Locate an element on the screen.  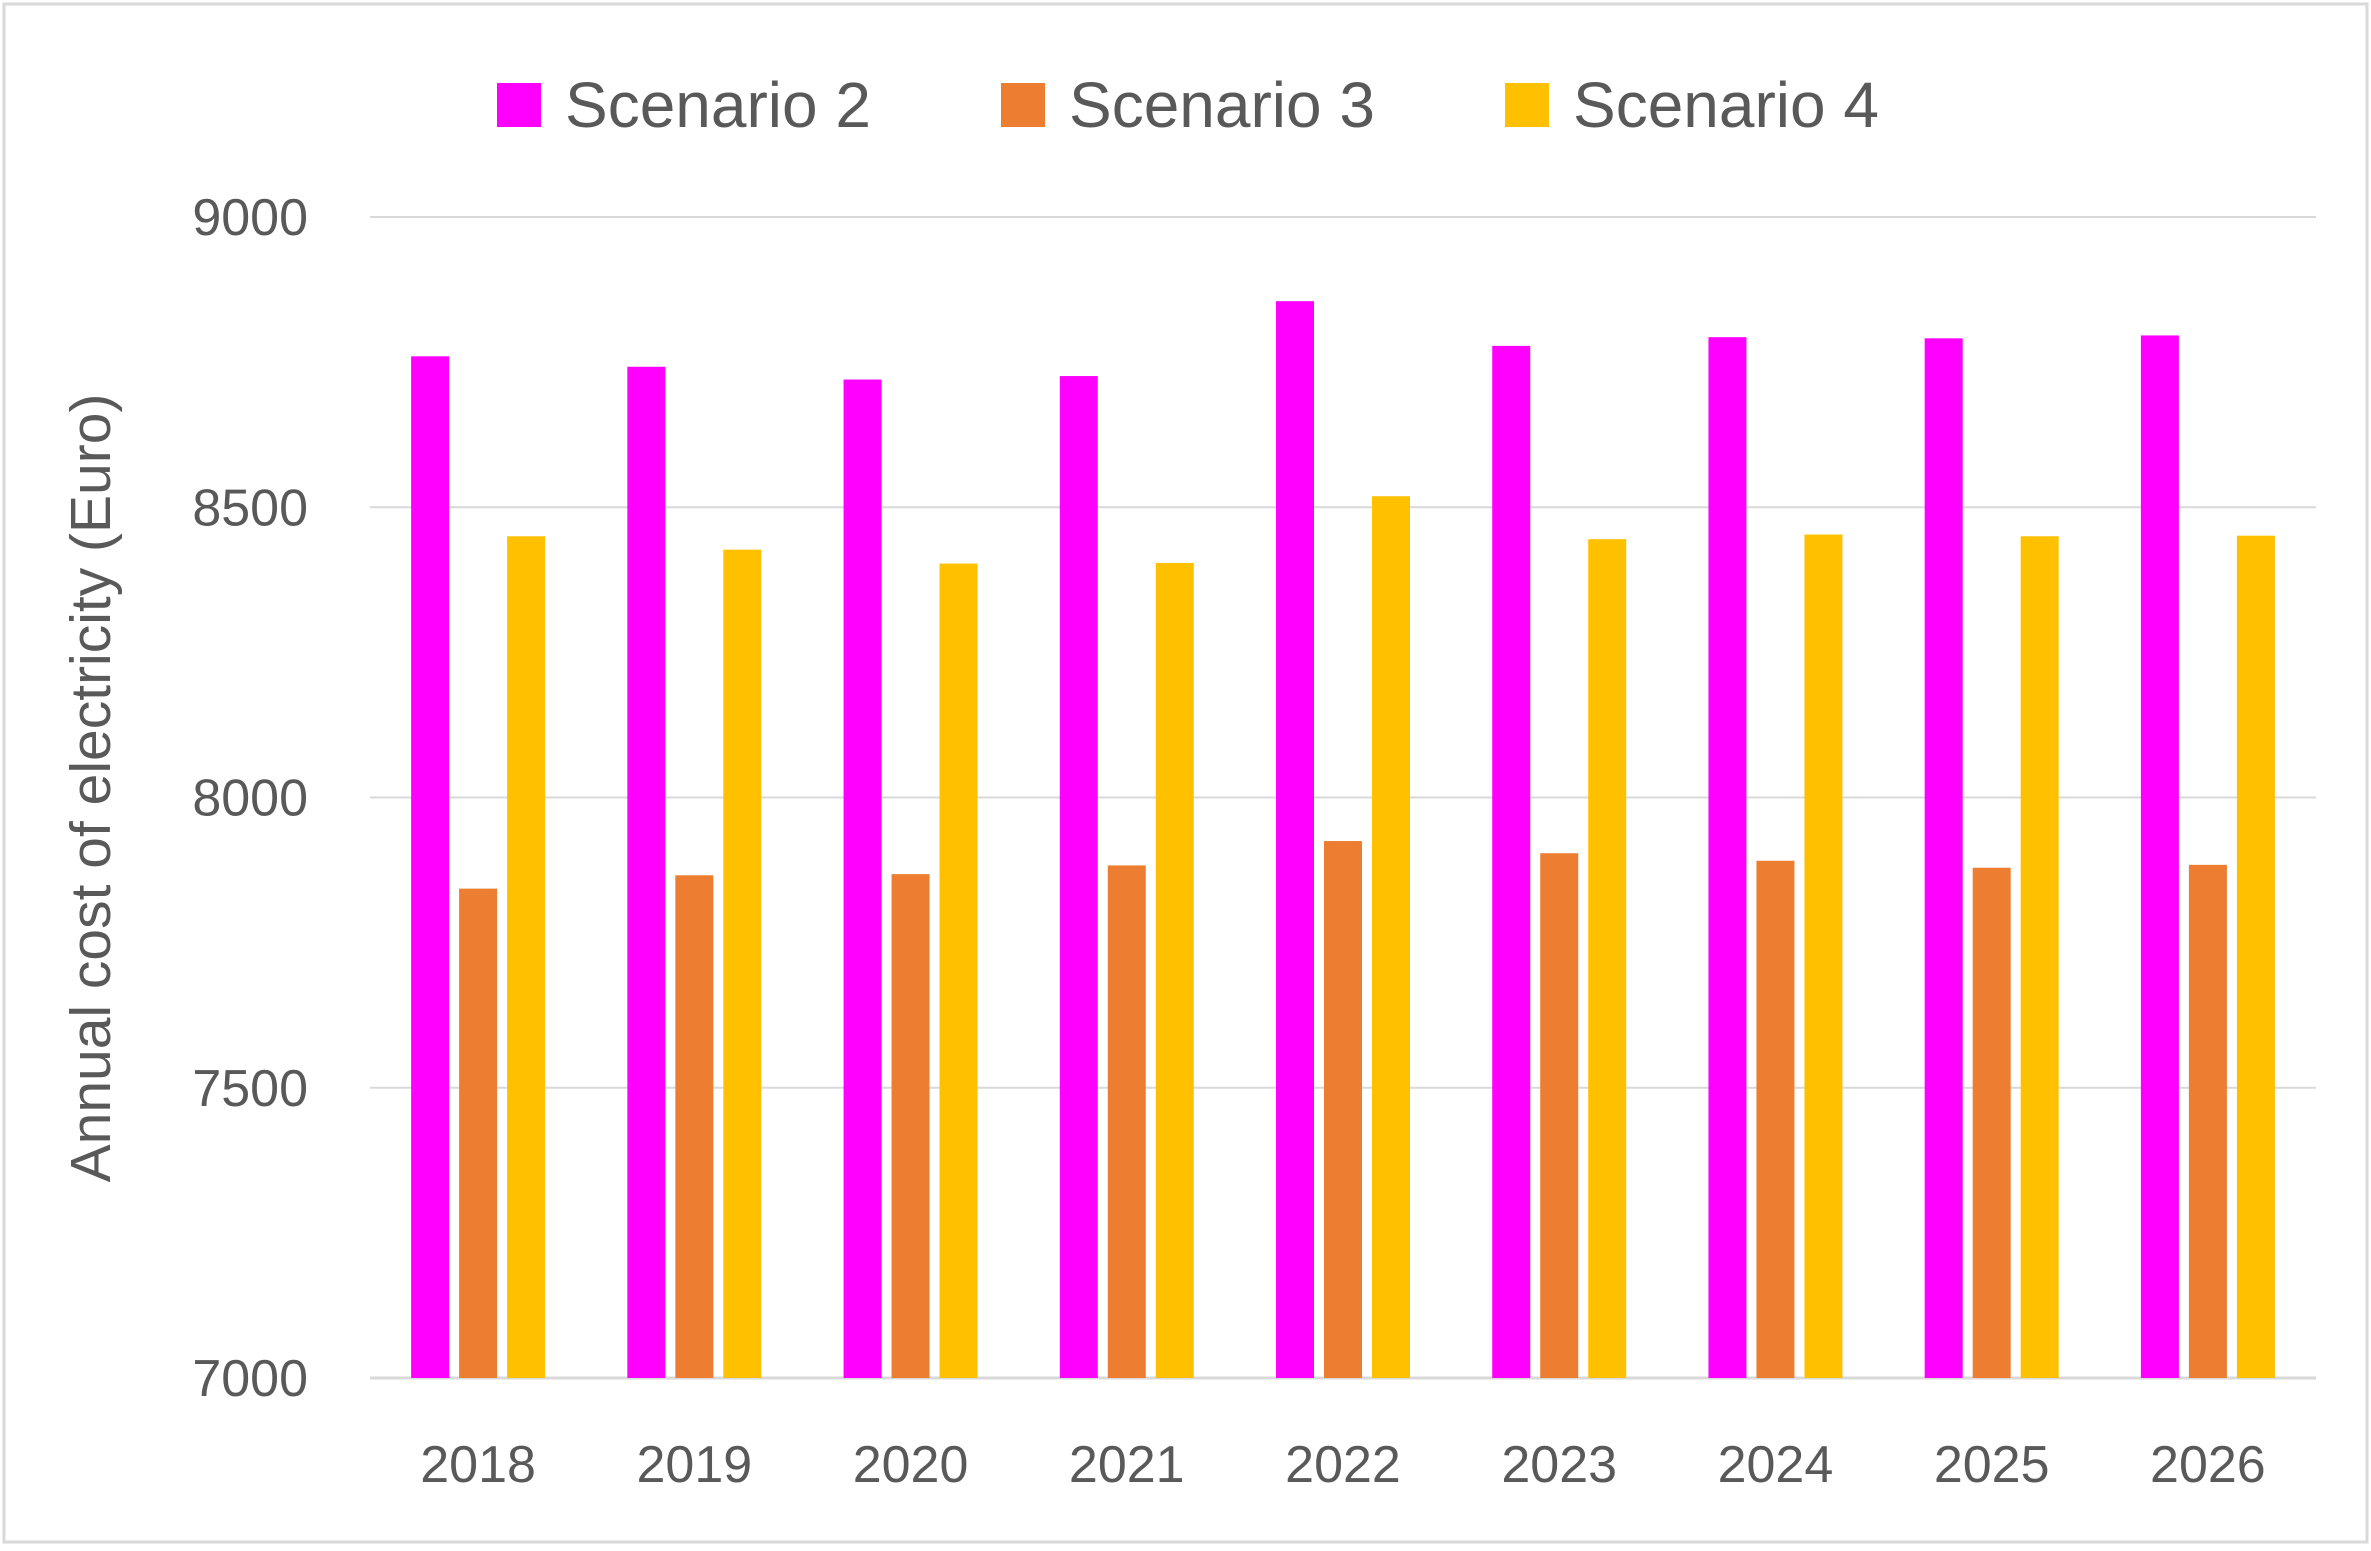
y-axis-ticks: 7000 7500 8000 8500 9000 is located at coordinates (250, 798).